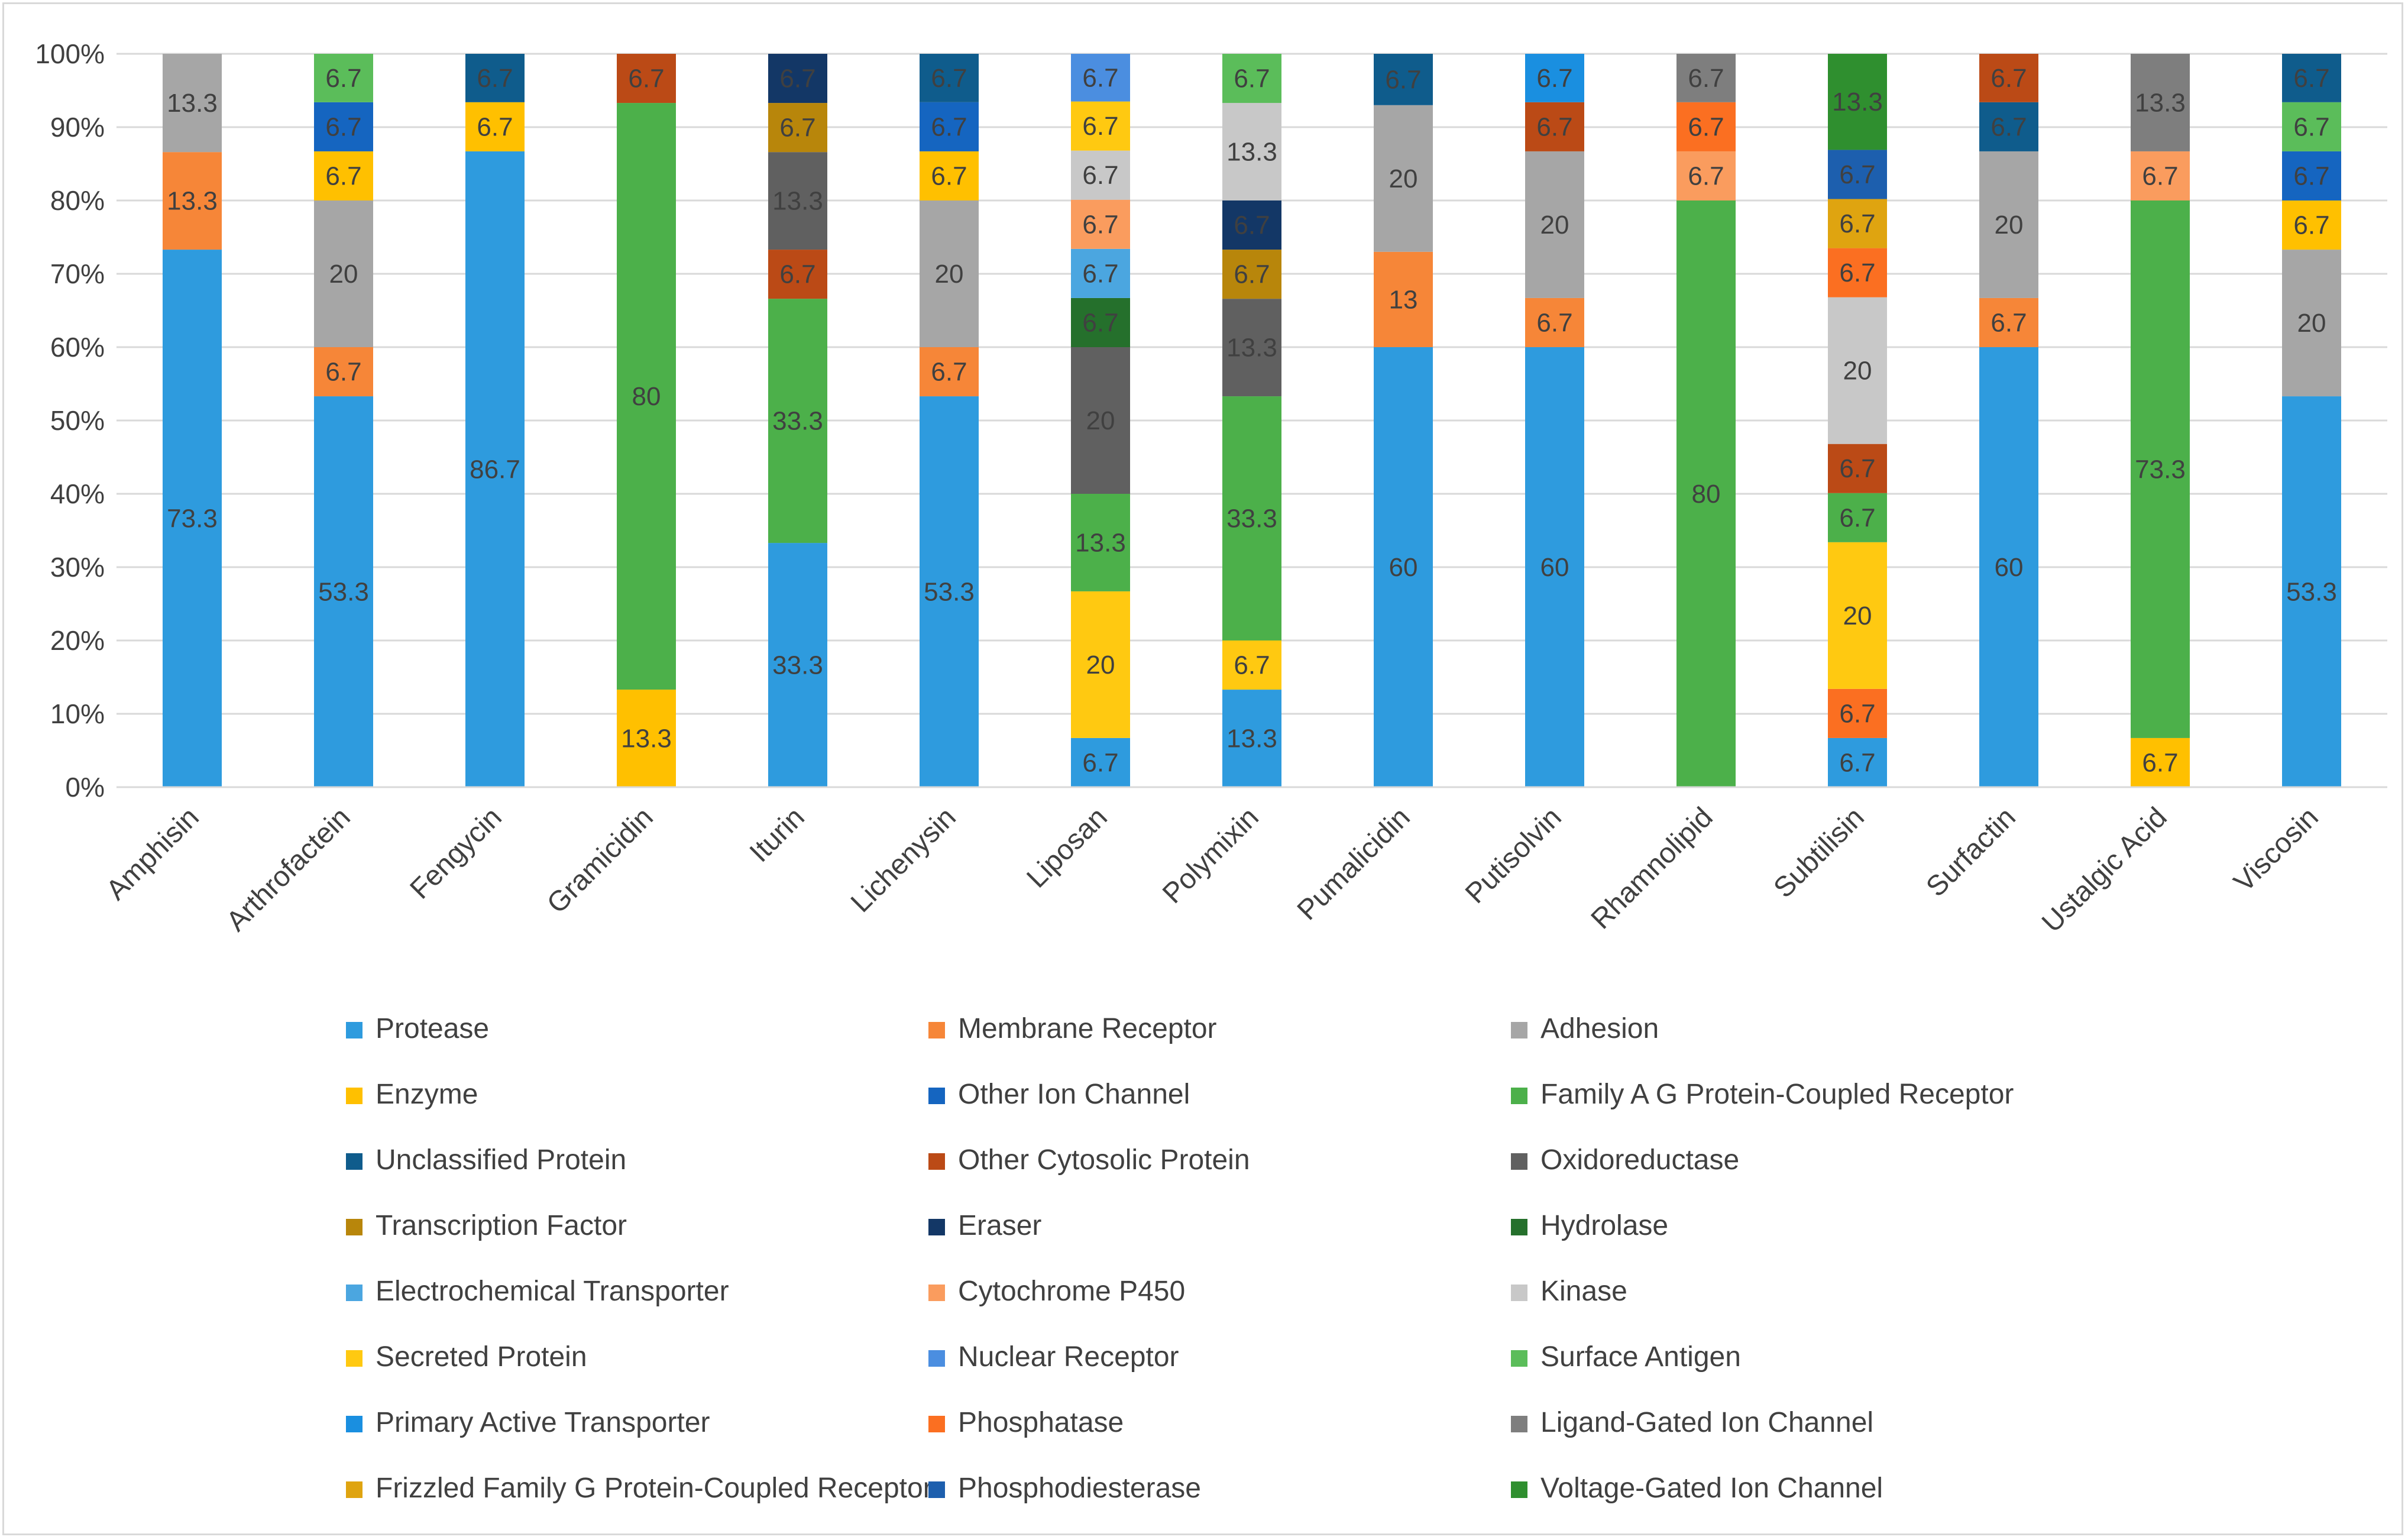 This screenshot has width=2408, height=1540. I want to click on legend-label: Ligand-Gated Ion Channel, so click(1706, 1423).